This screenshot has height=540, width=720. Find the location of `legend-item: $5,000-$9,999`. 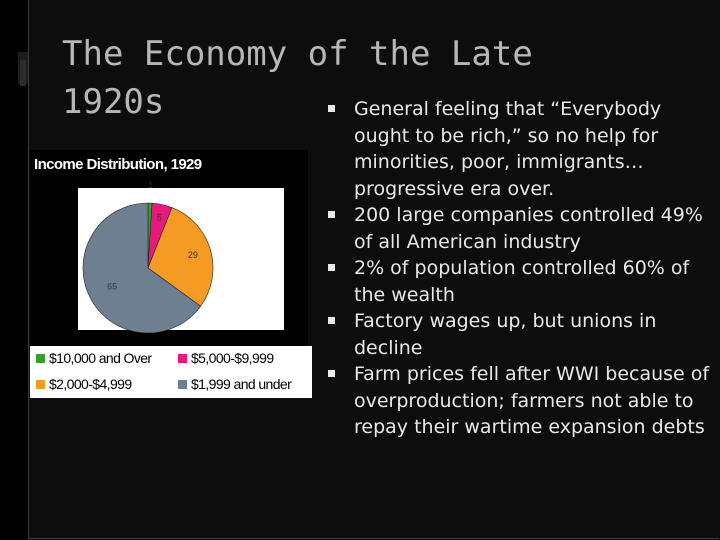

legend-item: $5,000-$9,999 is located at coordinates (226, 358).